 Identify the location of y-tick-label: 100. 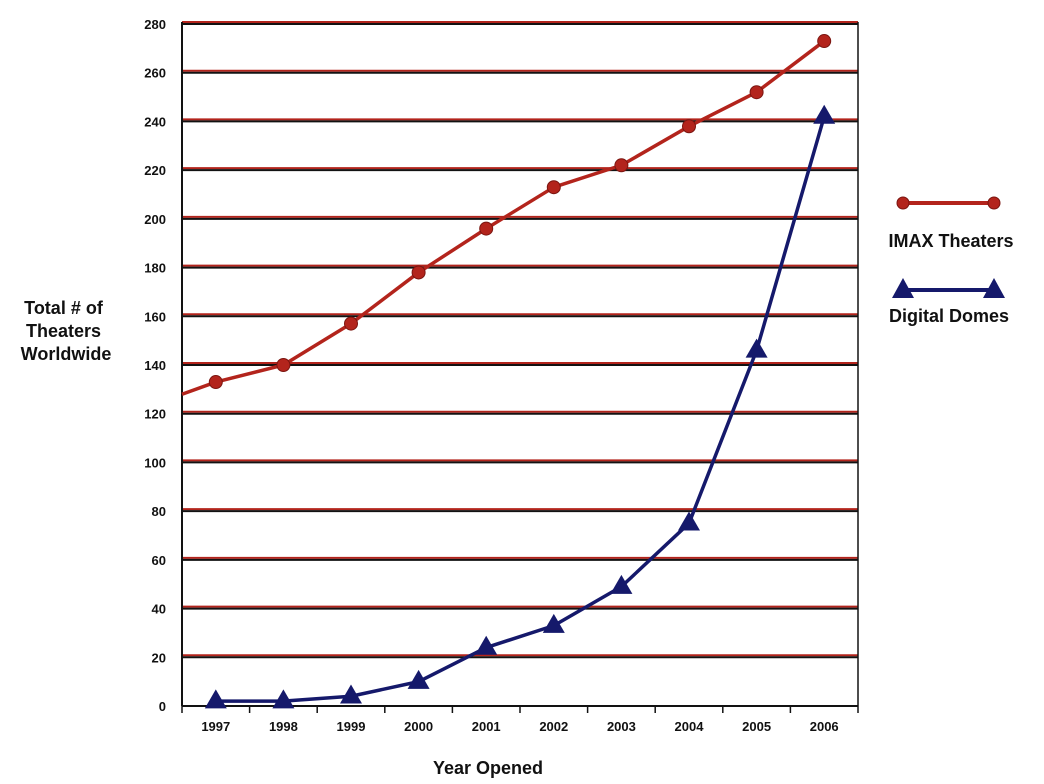
(155, 462).